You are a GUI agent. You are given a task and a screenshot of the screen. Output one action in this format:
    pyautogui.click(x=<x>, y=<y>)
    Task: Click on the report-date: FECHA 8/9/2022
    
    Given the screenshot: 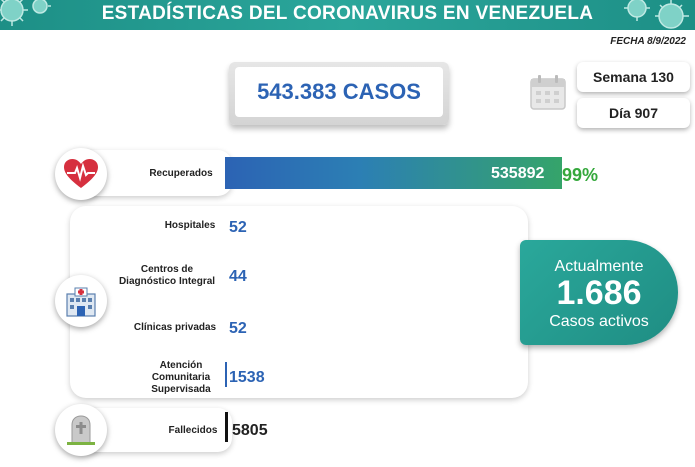 What is the action you would take?
    pyautogui.click(x=648, y=41)
    